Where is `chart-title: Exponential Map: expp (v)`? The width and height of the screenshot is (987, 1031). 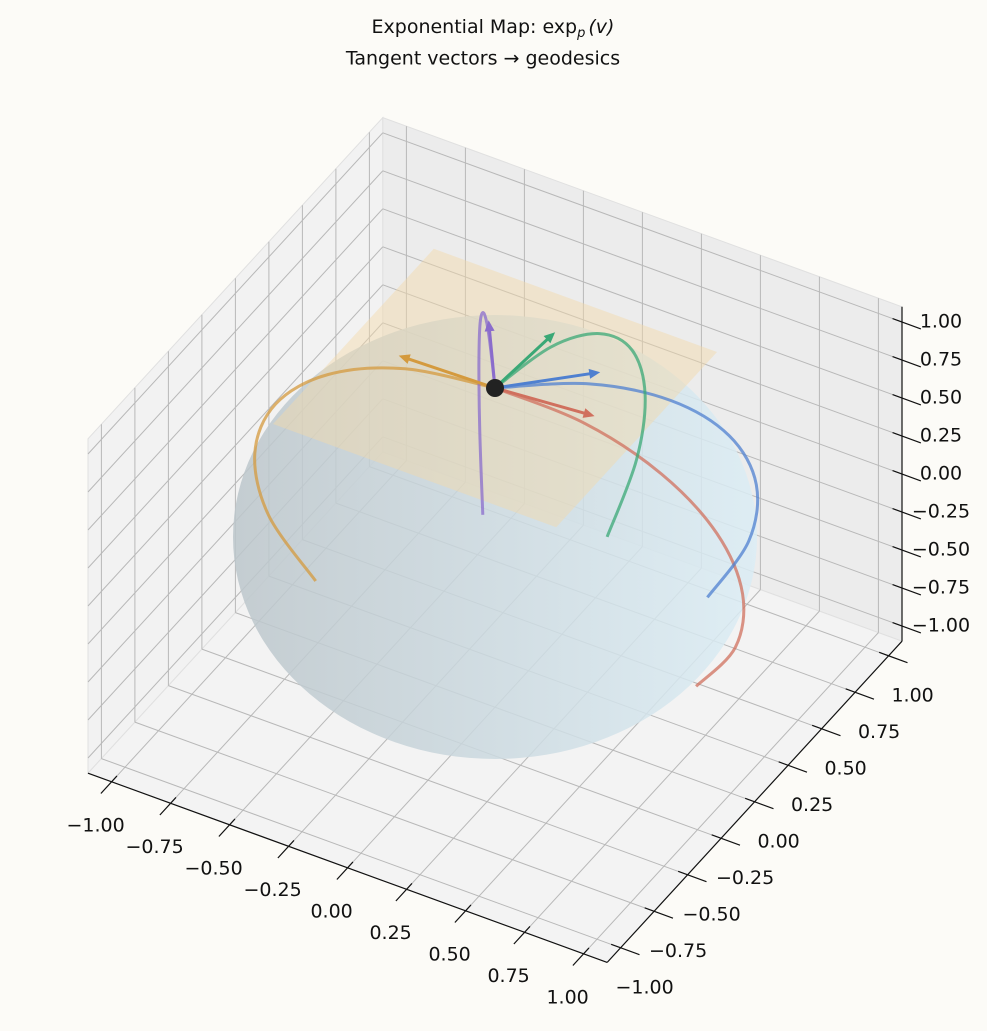 chart-title: Exponential Map: expp (v) is located at coordinates (493, 28).